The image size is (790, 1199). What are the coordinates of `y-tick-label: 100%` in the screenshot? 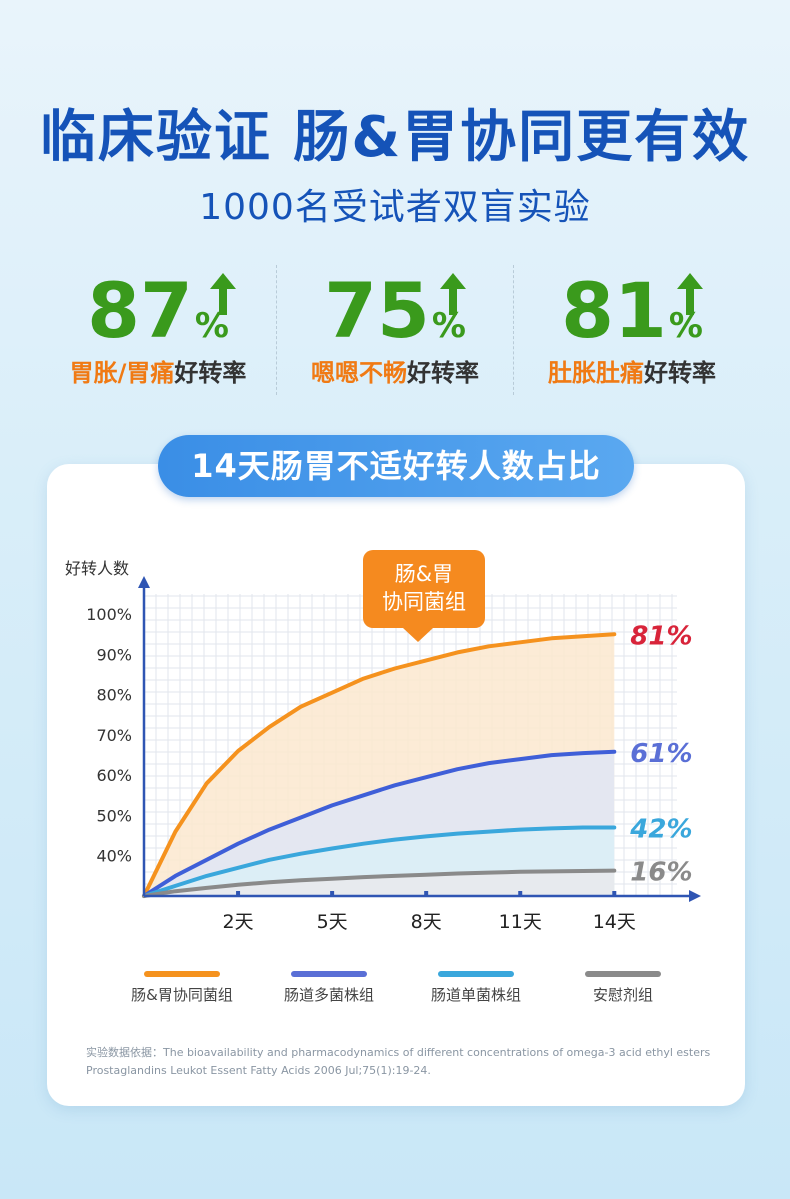 It's located at (109, 614).